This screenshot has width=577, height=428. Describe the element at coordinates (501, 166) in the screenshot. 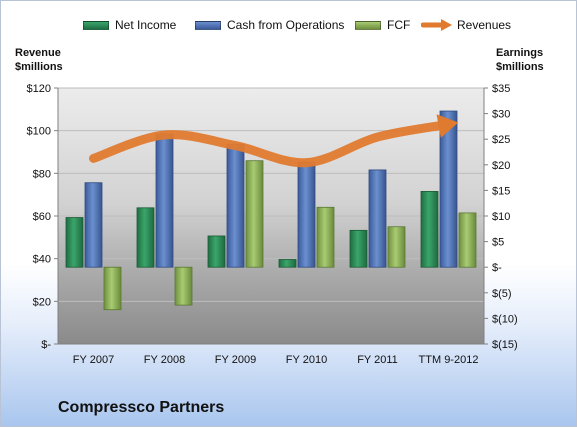

I see `right-tick-label: $20` at that location.